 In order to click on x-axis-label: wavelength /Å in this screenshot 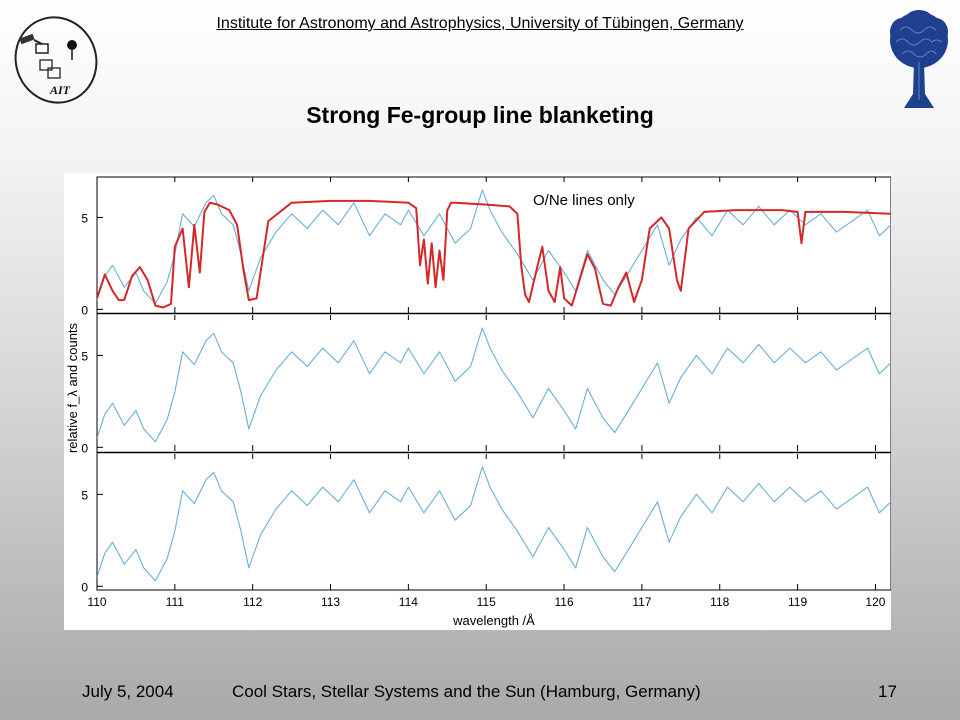, I will do `click(493, 620)`.